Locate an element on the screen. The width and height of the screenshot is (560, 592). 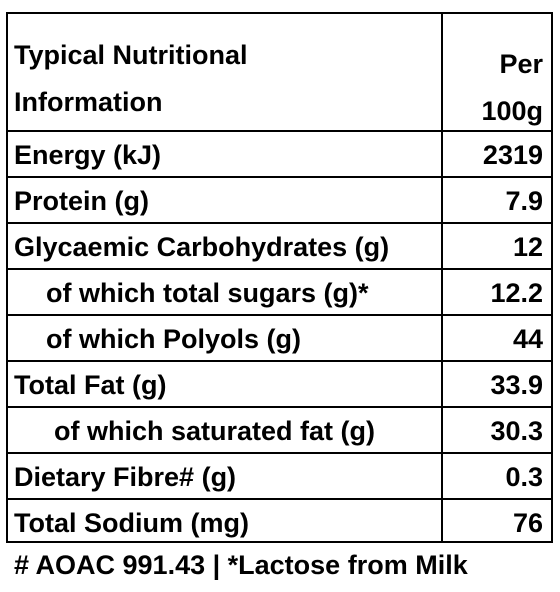
row-label: Total Sodium (mg) is located at coordinates (131, 523).